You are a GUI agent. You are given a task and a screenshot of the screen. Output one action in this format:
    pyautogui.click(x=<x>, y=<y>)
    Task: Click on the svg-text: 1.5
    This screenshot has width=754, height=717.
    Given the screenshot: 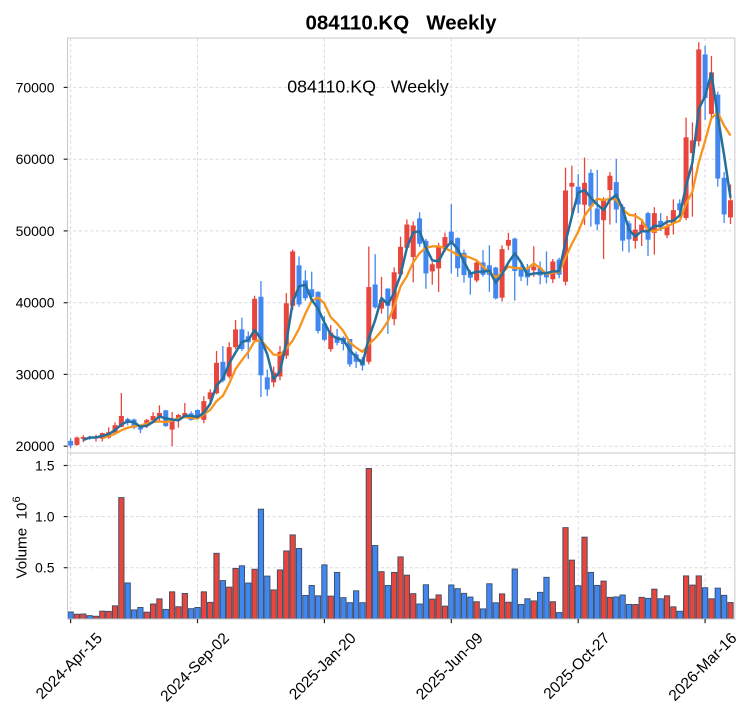 What is the action you would take?
    pyautogui.click(x=45, y=466)
    